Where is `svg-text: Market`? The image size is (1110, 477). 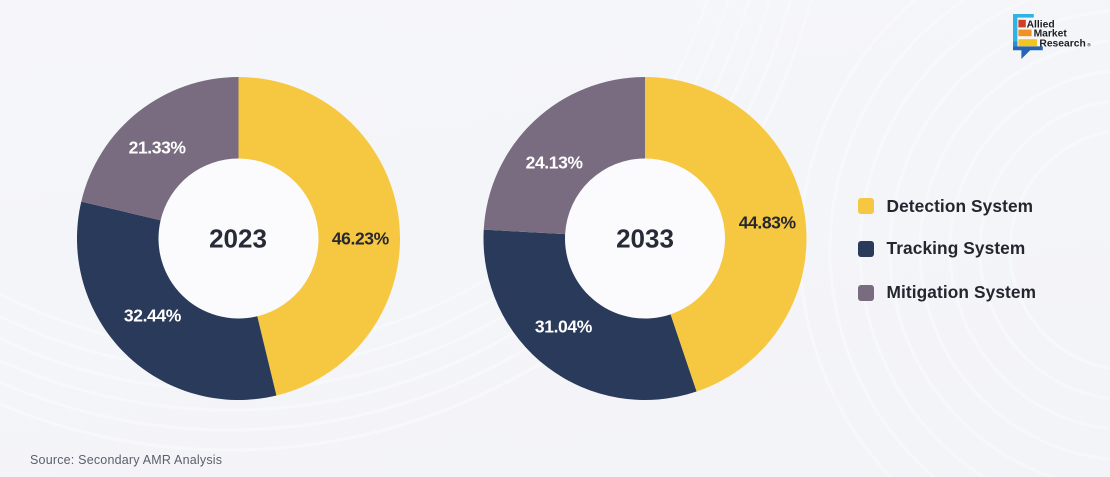
svg-text: Market is located at coordinates (1051, 34).